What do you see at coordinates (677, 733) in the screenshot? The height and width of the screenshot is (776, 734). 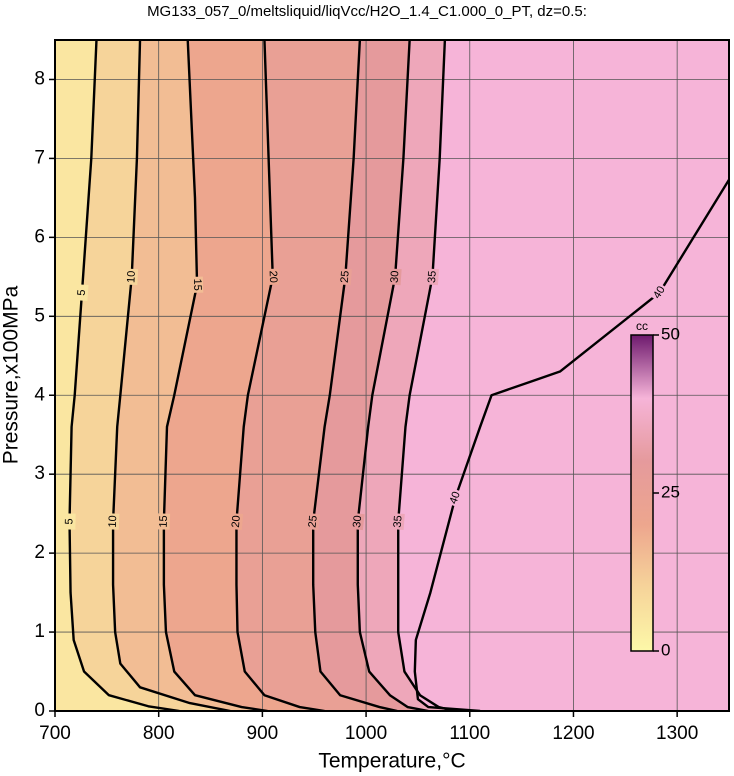 I see `x-tick-label: 1300` at bounding box center [677, 733].